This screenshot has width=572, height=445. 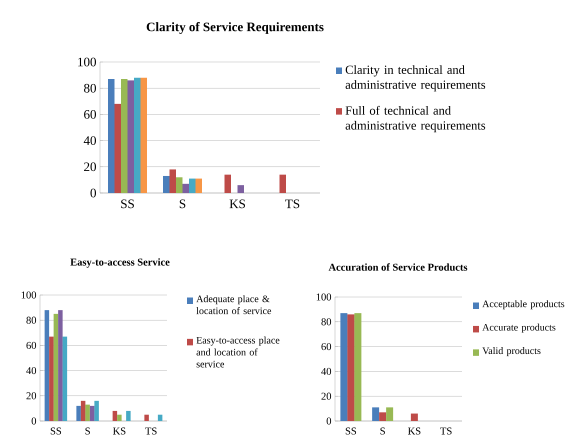 What do you see at coordinates (416, 119) in the screenshot?
I see `legend-label: Full of technical and administrative requirements` at bounding box center [416, 119].